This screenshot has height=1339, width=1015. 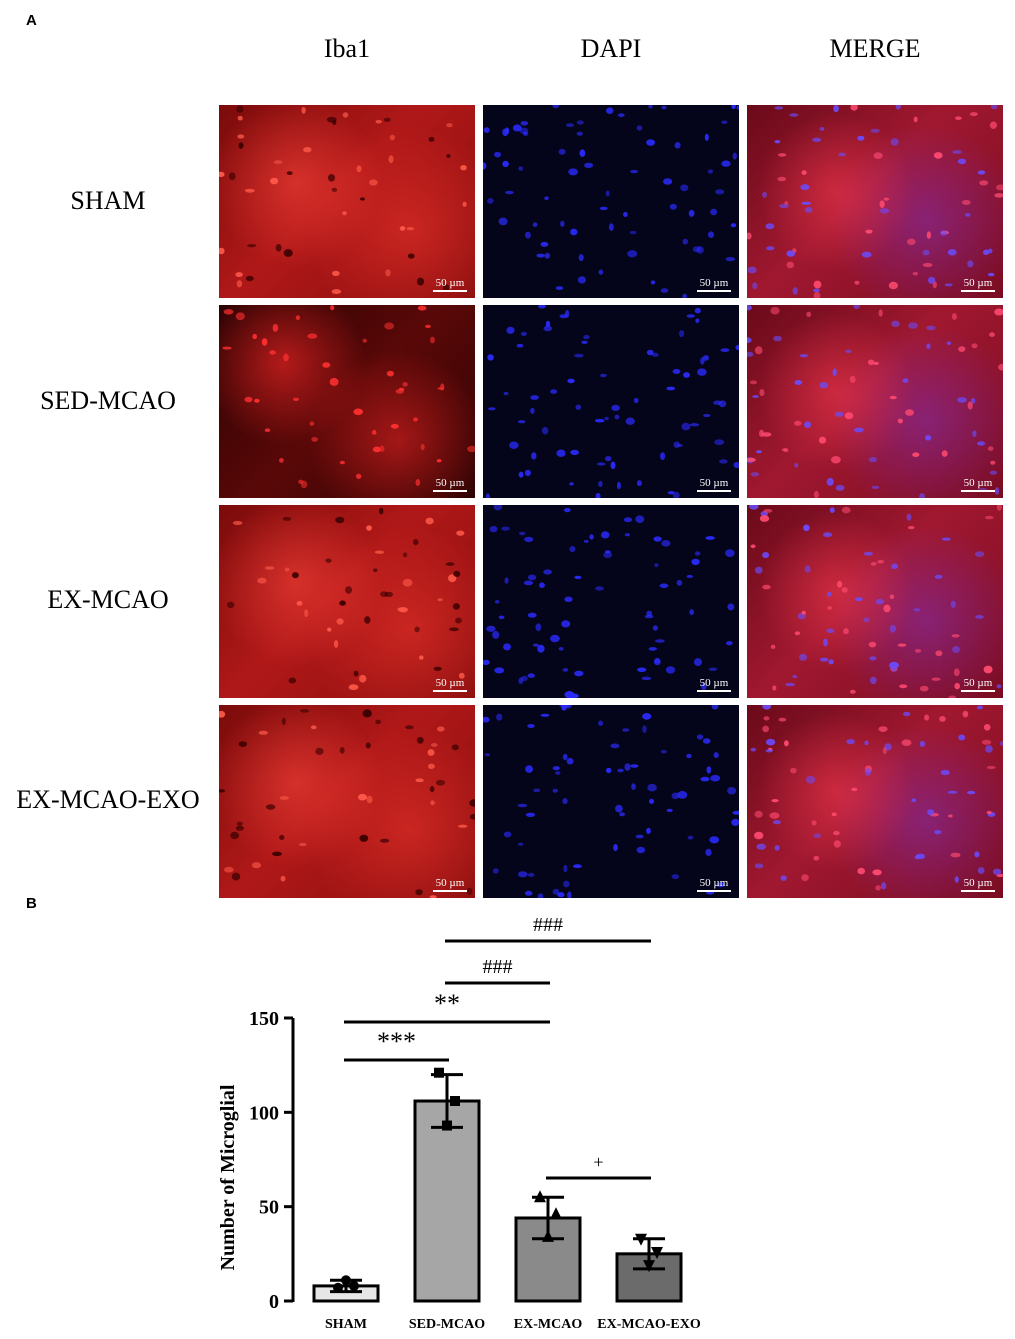 I want to click on row-label-ex-mcao: EX-MCAO, so click(x=108, y=599).